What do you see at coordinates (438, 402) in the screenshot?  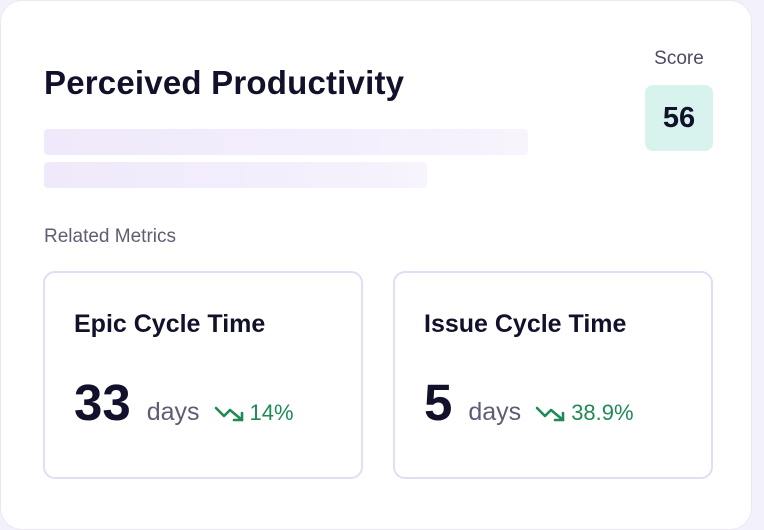 I see `metric-value: 5` at bounding box center [438, 402].